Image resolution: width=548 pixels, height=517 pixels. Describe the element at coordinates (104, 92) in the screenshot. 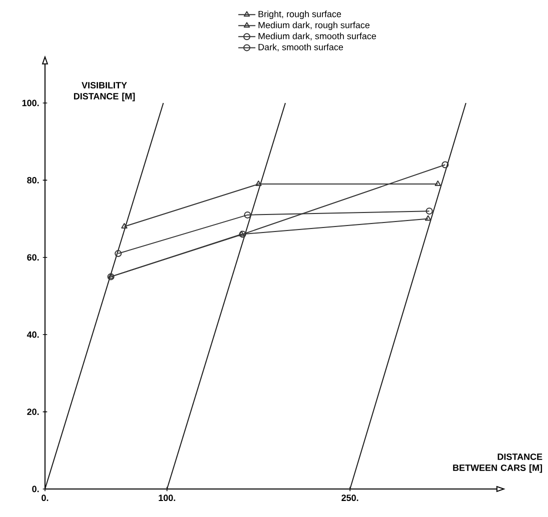

I see `y-axis-title: VISIBILITY DISTANCE [M]` at that location.